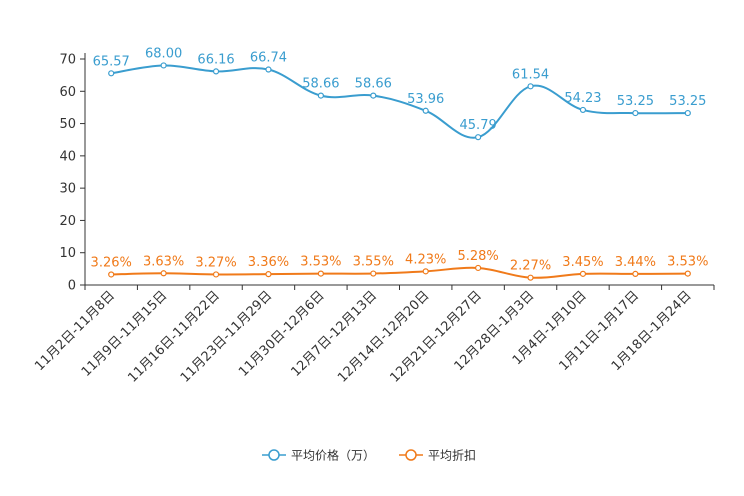 This screenshot has height=496, width=744. Describe the element at coordinates (425, 259) in the screenshot. I see `data-label: 4.23%` at that location.